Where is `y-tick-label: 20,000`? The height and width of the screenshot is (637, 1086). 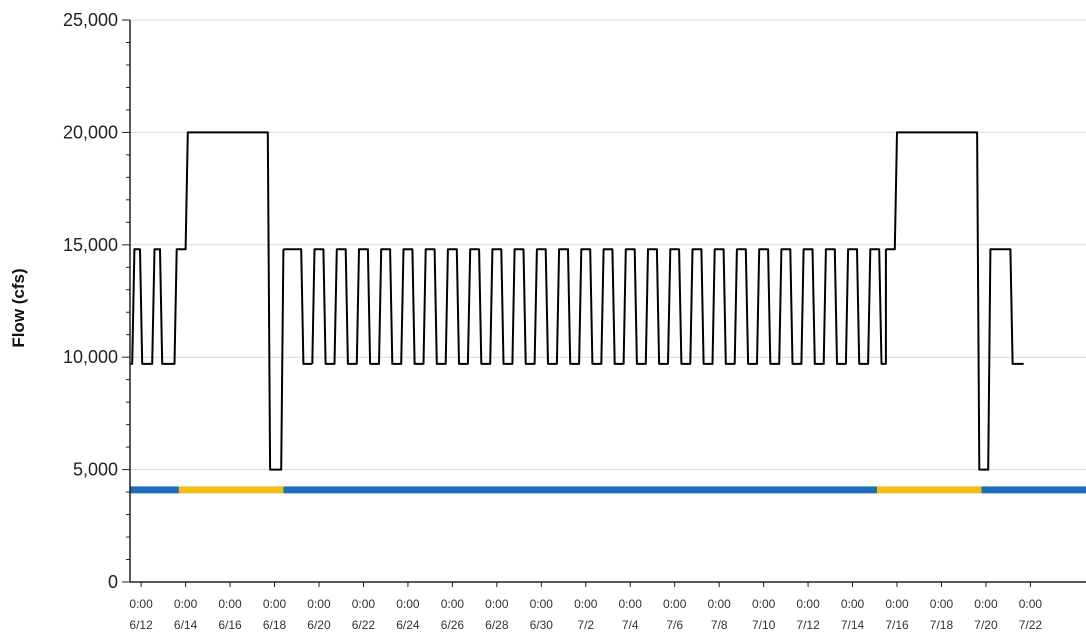
y-tick-label: 20,000 is located at coordinates (90, 132).